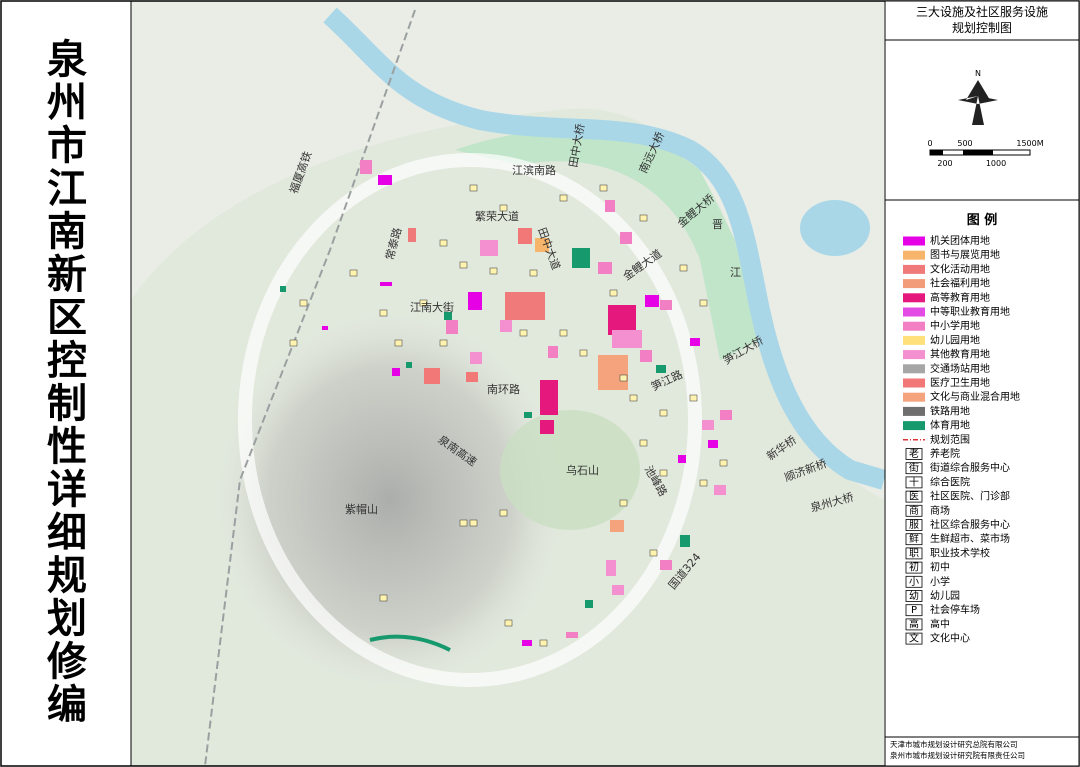 This screenshot has width=1080, height=767. Describe the element at coordinates (996, 163) in the screenshot. I see `scale-label: 1000` at that location.